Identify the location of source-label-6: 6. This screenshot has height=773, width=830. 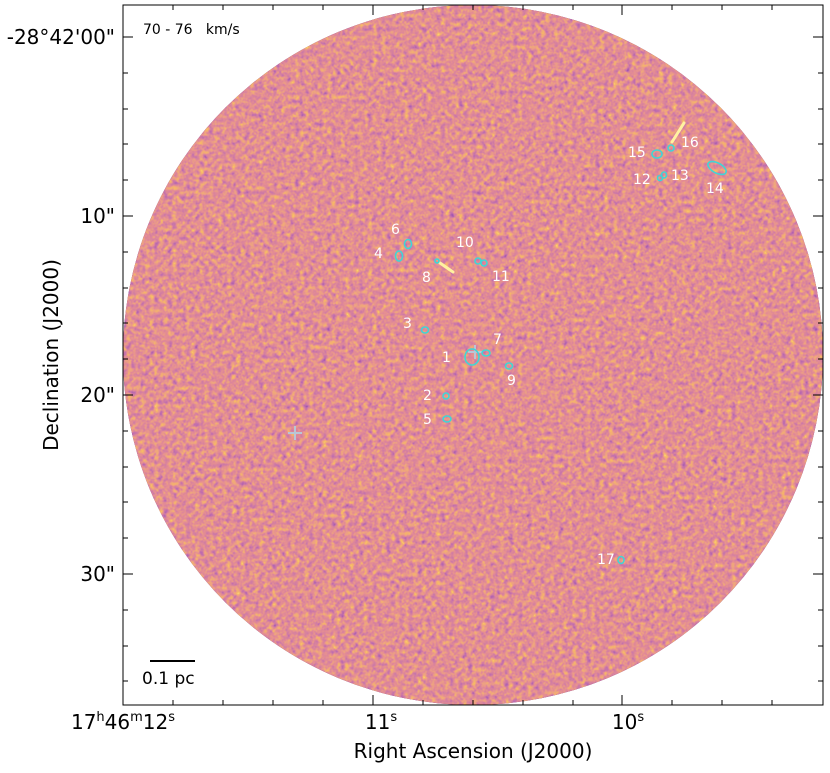
(395, 230).